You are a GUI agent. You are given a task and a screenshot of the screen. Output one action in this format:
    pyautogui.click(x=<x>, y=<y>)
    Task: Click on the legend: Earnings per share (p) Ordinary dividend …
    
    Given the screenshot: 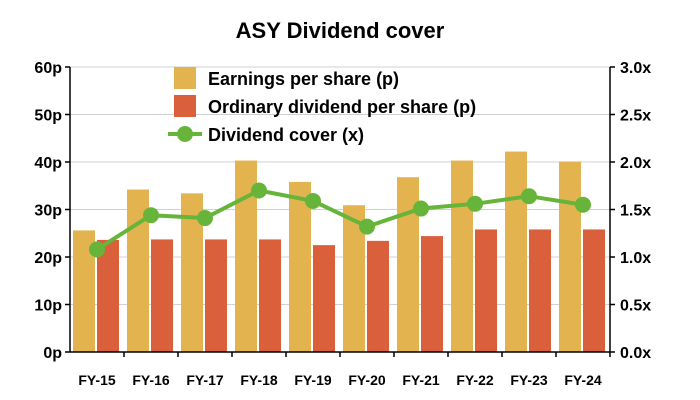 What is the action you would take?
    pyautogui.click(x=322, y=106)
    